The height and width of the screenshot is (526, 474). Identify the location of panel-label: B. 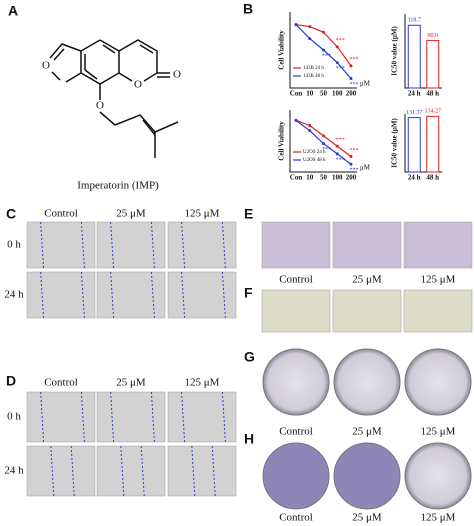
(248, 9).